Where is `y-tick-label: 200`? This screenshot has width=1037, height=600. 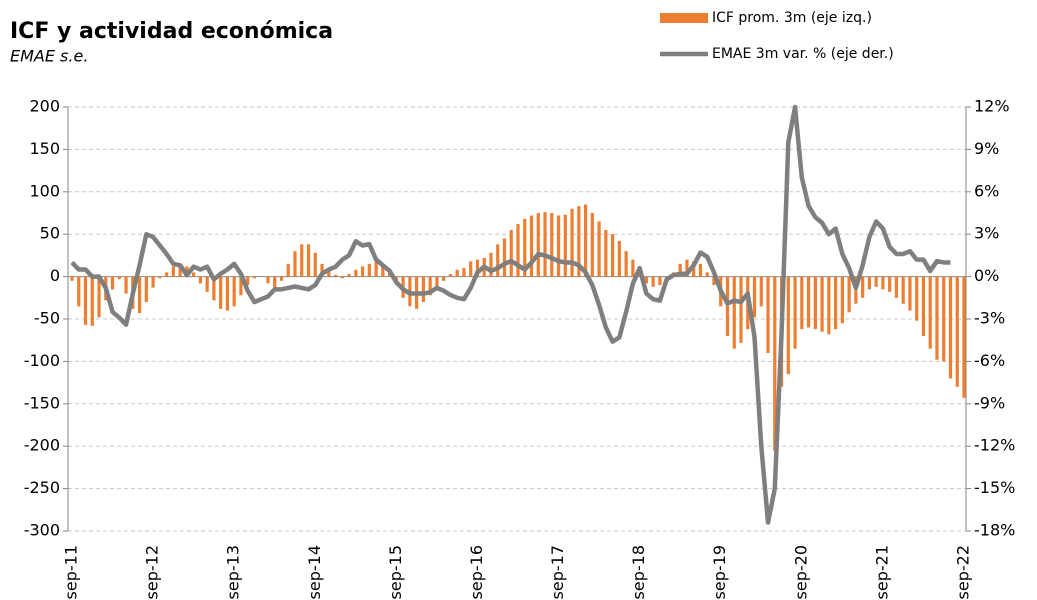 y-tick-label: 200 is located at coordinates (44, 106).